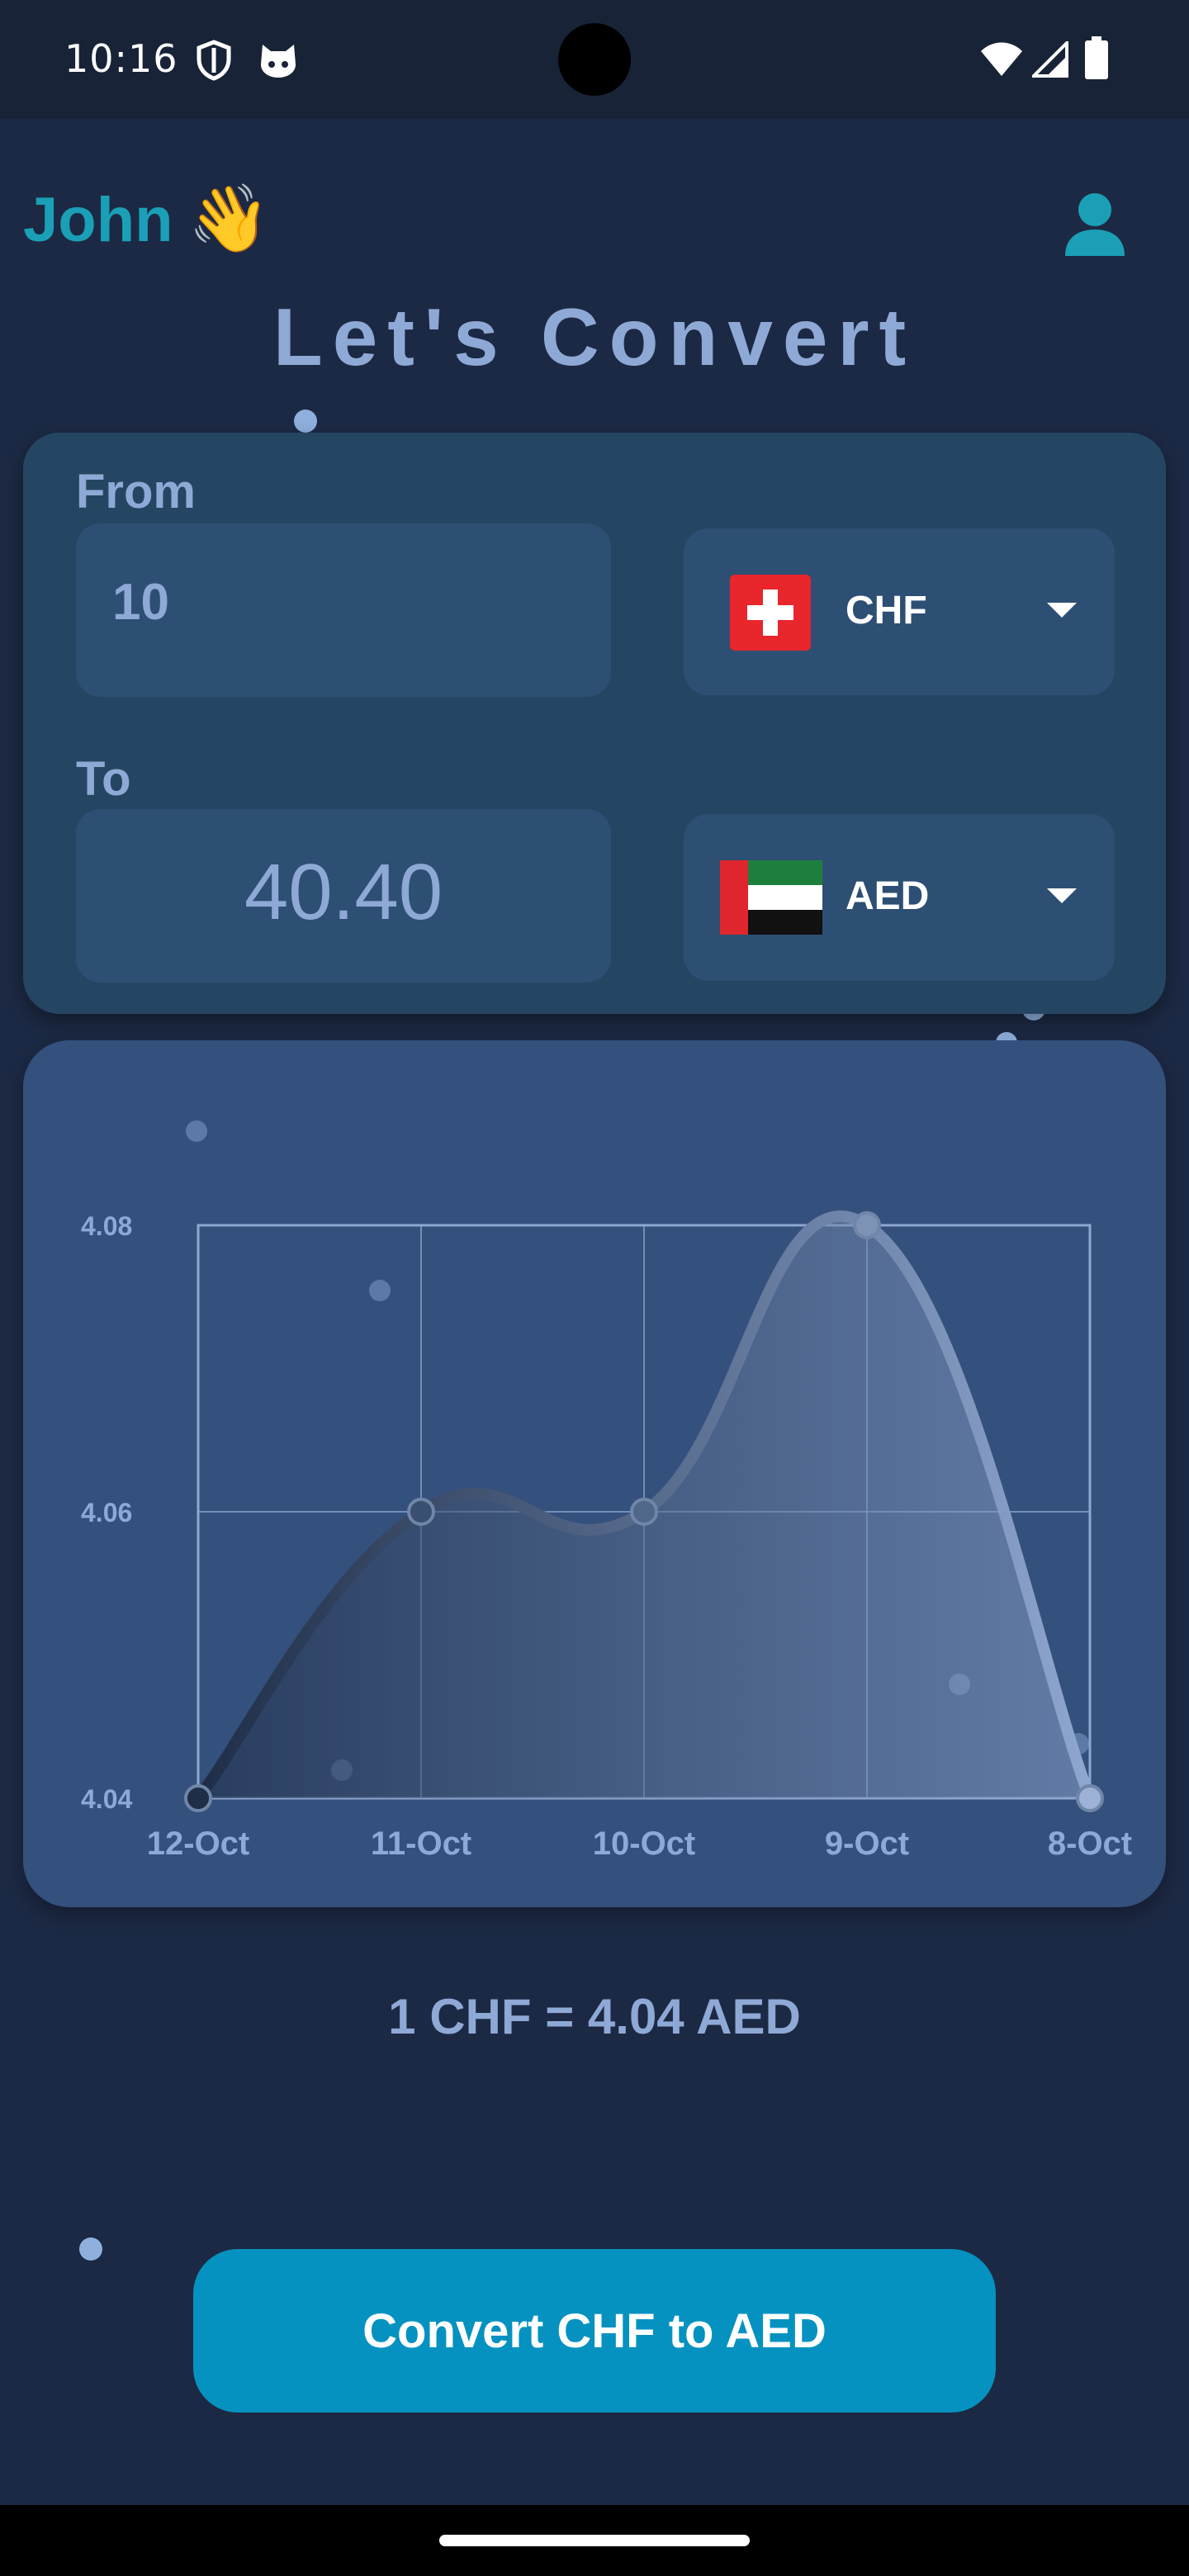 The width and height of the screenshot is (1189, 2576). Describe the element at coordinates (1096, 57) in the screenshot. I see `battery-icon` at that location.